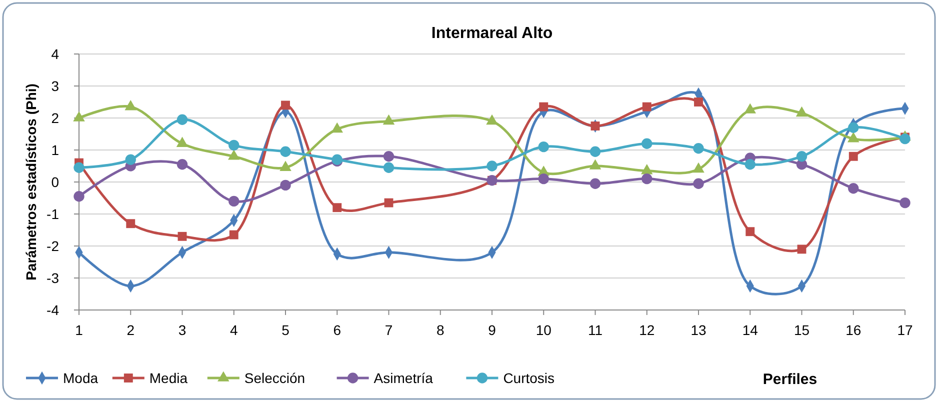  What do you see at coordinates (53, 310) in the screenshot?
I see `y-tick-label: -4` at bounding box center [53, 310].